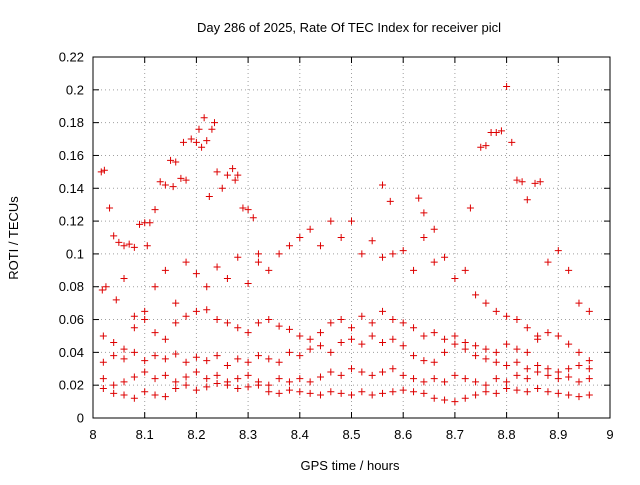 Image resolution: width=640 pixels, height=485 pixels. Describe the element at coordinates (71, 155) in the screenshot. I see `y-tick-label: 0.16` at that location.